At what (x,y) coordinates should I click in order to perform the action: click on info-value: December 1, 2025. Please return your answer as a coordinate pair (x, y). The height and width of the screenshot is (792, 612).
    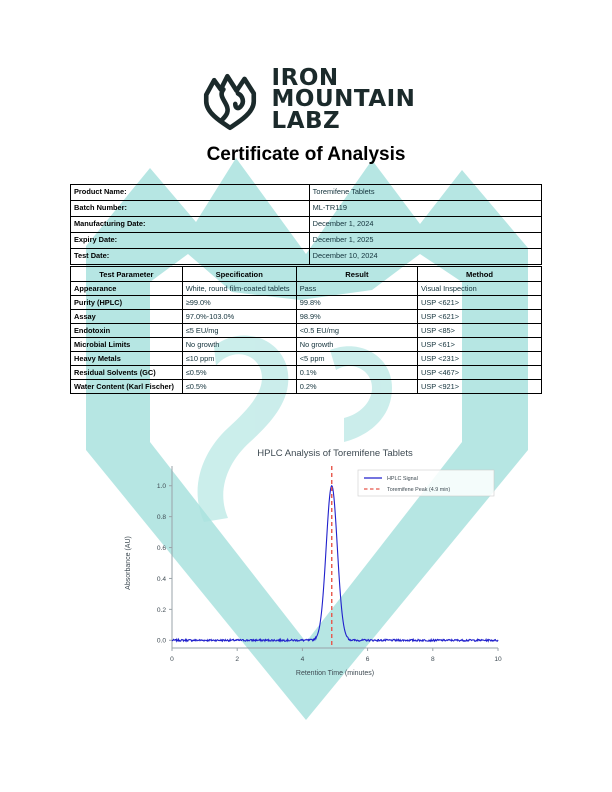
    Looking at the image, I should click on (425, 240).